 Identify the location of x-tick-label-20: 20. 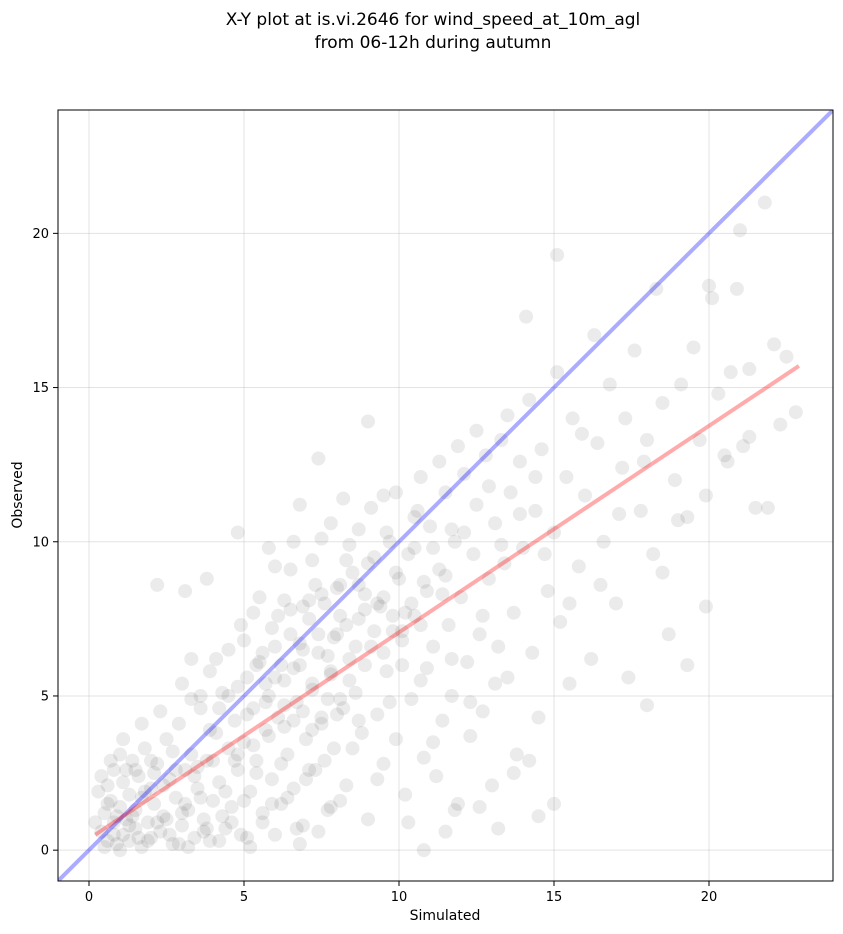
(709, 897).